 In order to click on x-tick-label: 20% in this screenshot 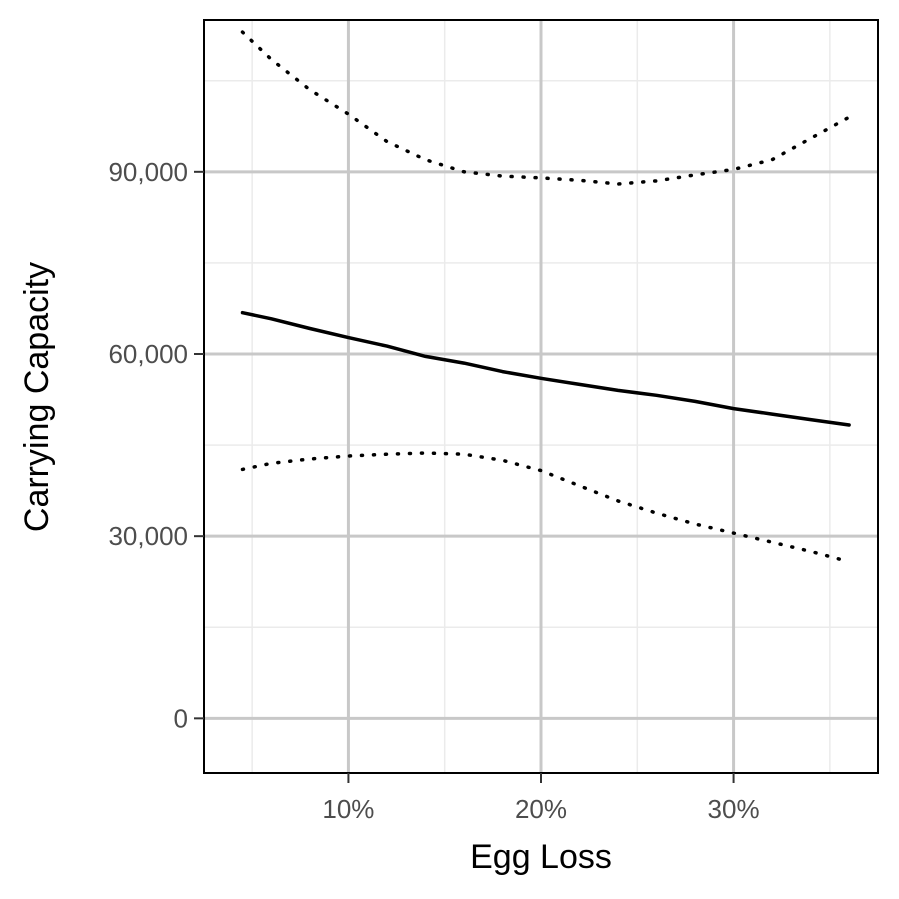, I will do `click(541, 809)`.